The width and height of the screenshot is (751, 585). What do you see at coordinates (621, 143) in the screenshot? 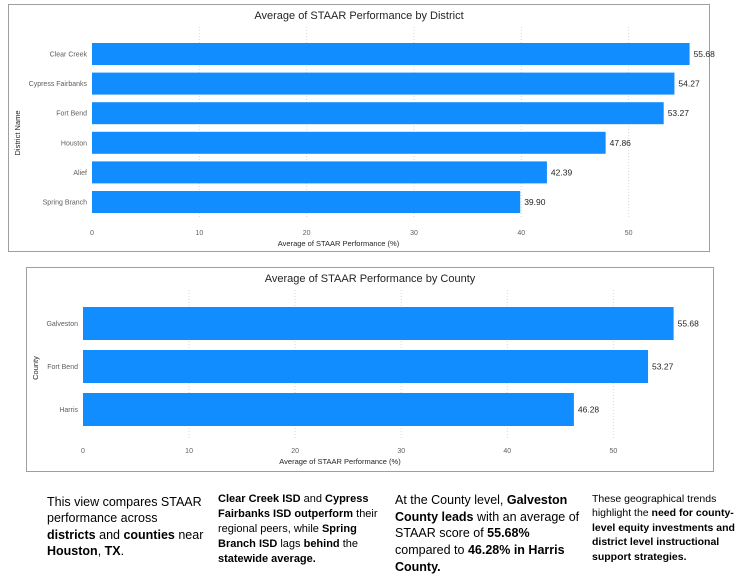
I see `data-label: 47.86` at bounding box center [621, 143].